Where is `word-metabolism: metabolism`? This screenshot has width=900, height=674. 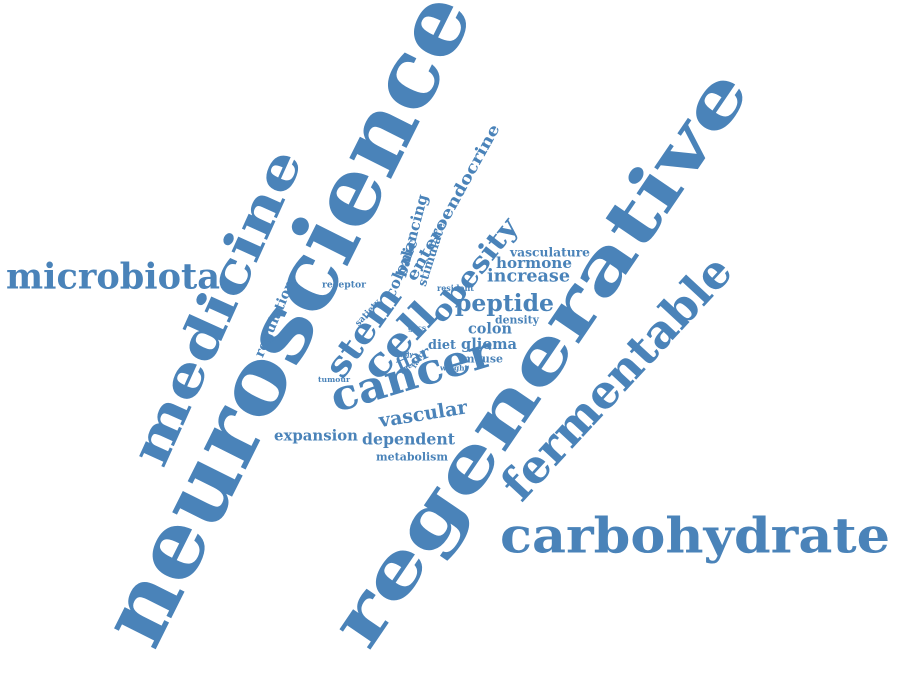 word-metabolism: metabolism is located at coordinates (412, 457).